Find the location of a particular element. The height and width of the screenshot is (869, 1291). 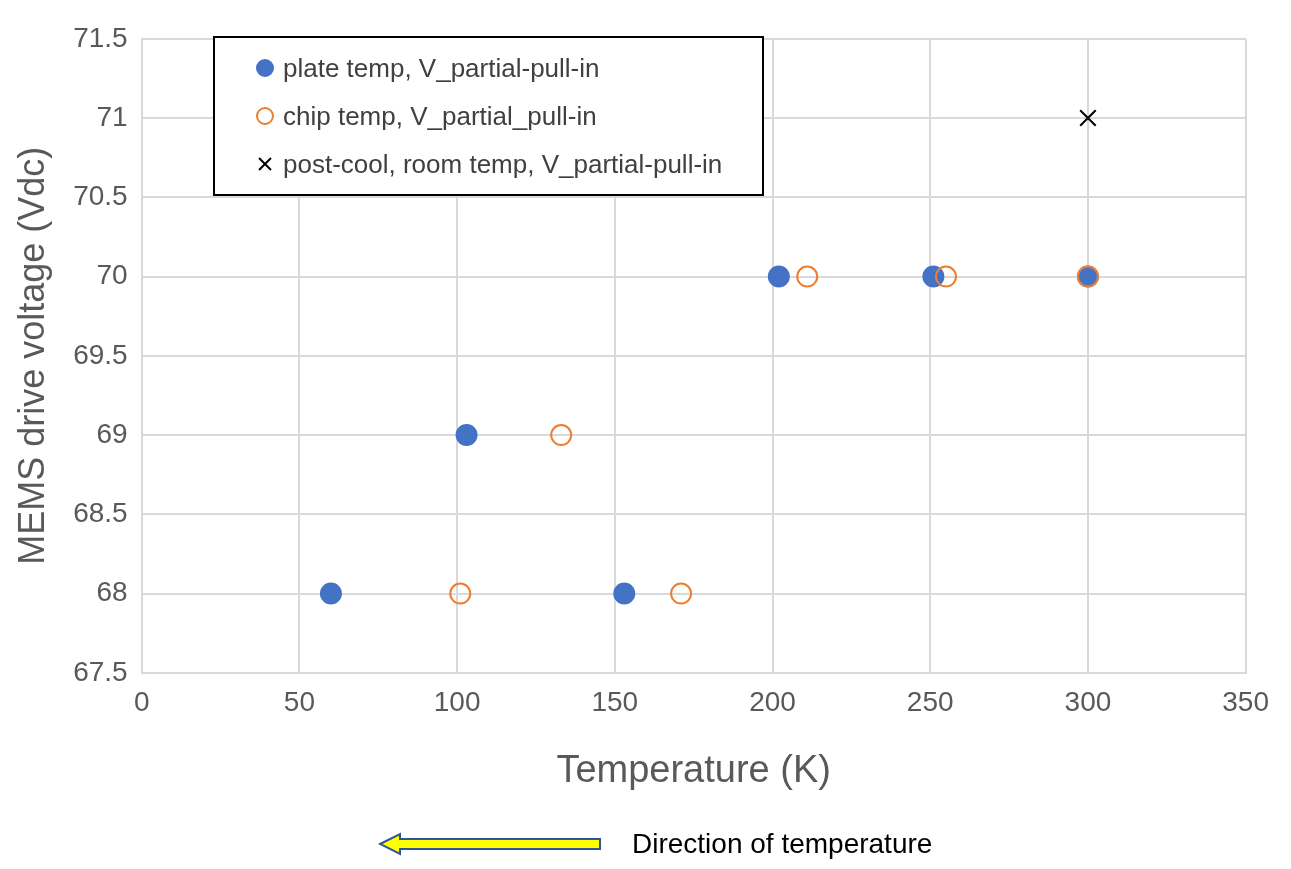

y-tick-label: 68.5 is located at coordinates (100, 513).